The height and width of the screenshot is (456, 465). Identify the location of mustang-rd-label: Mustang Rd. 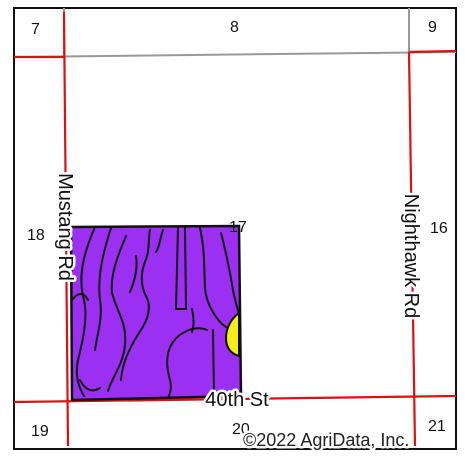
(65, 227).